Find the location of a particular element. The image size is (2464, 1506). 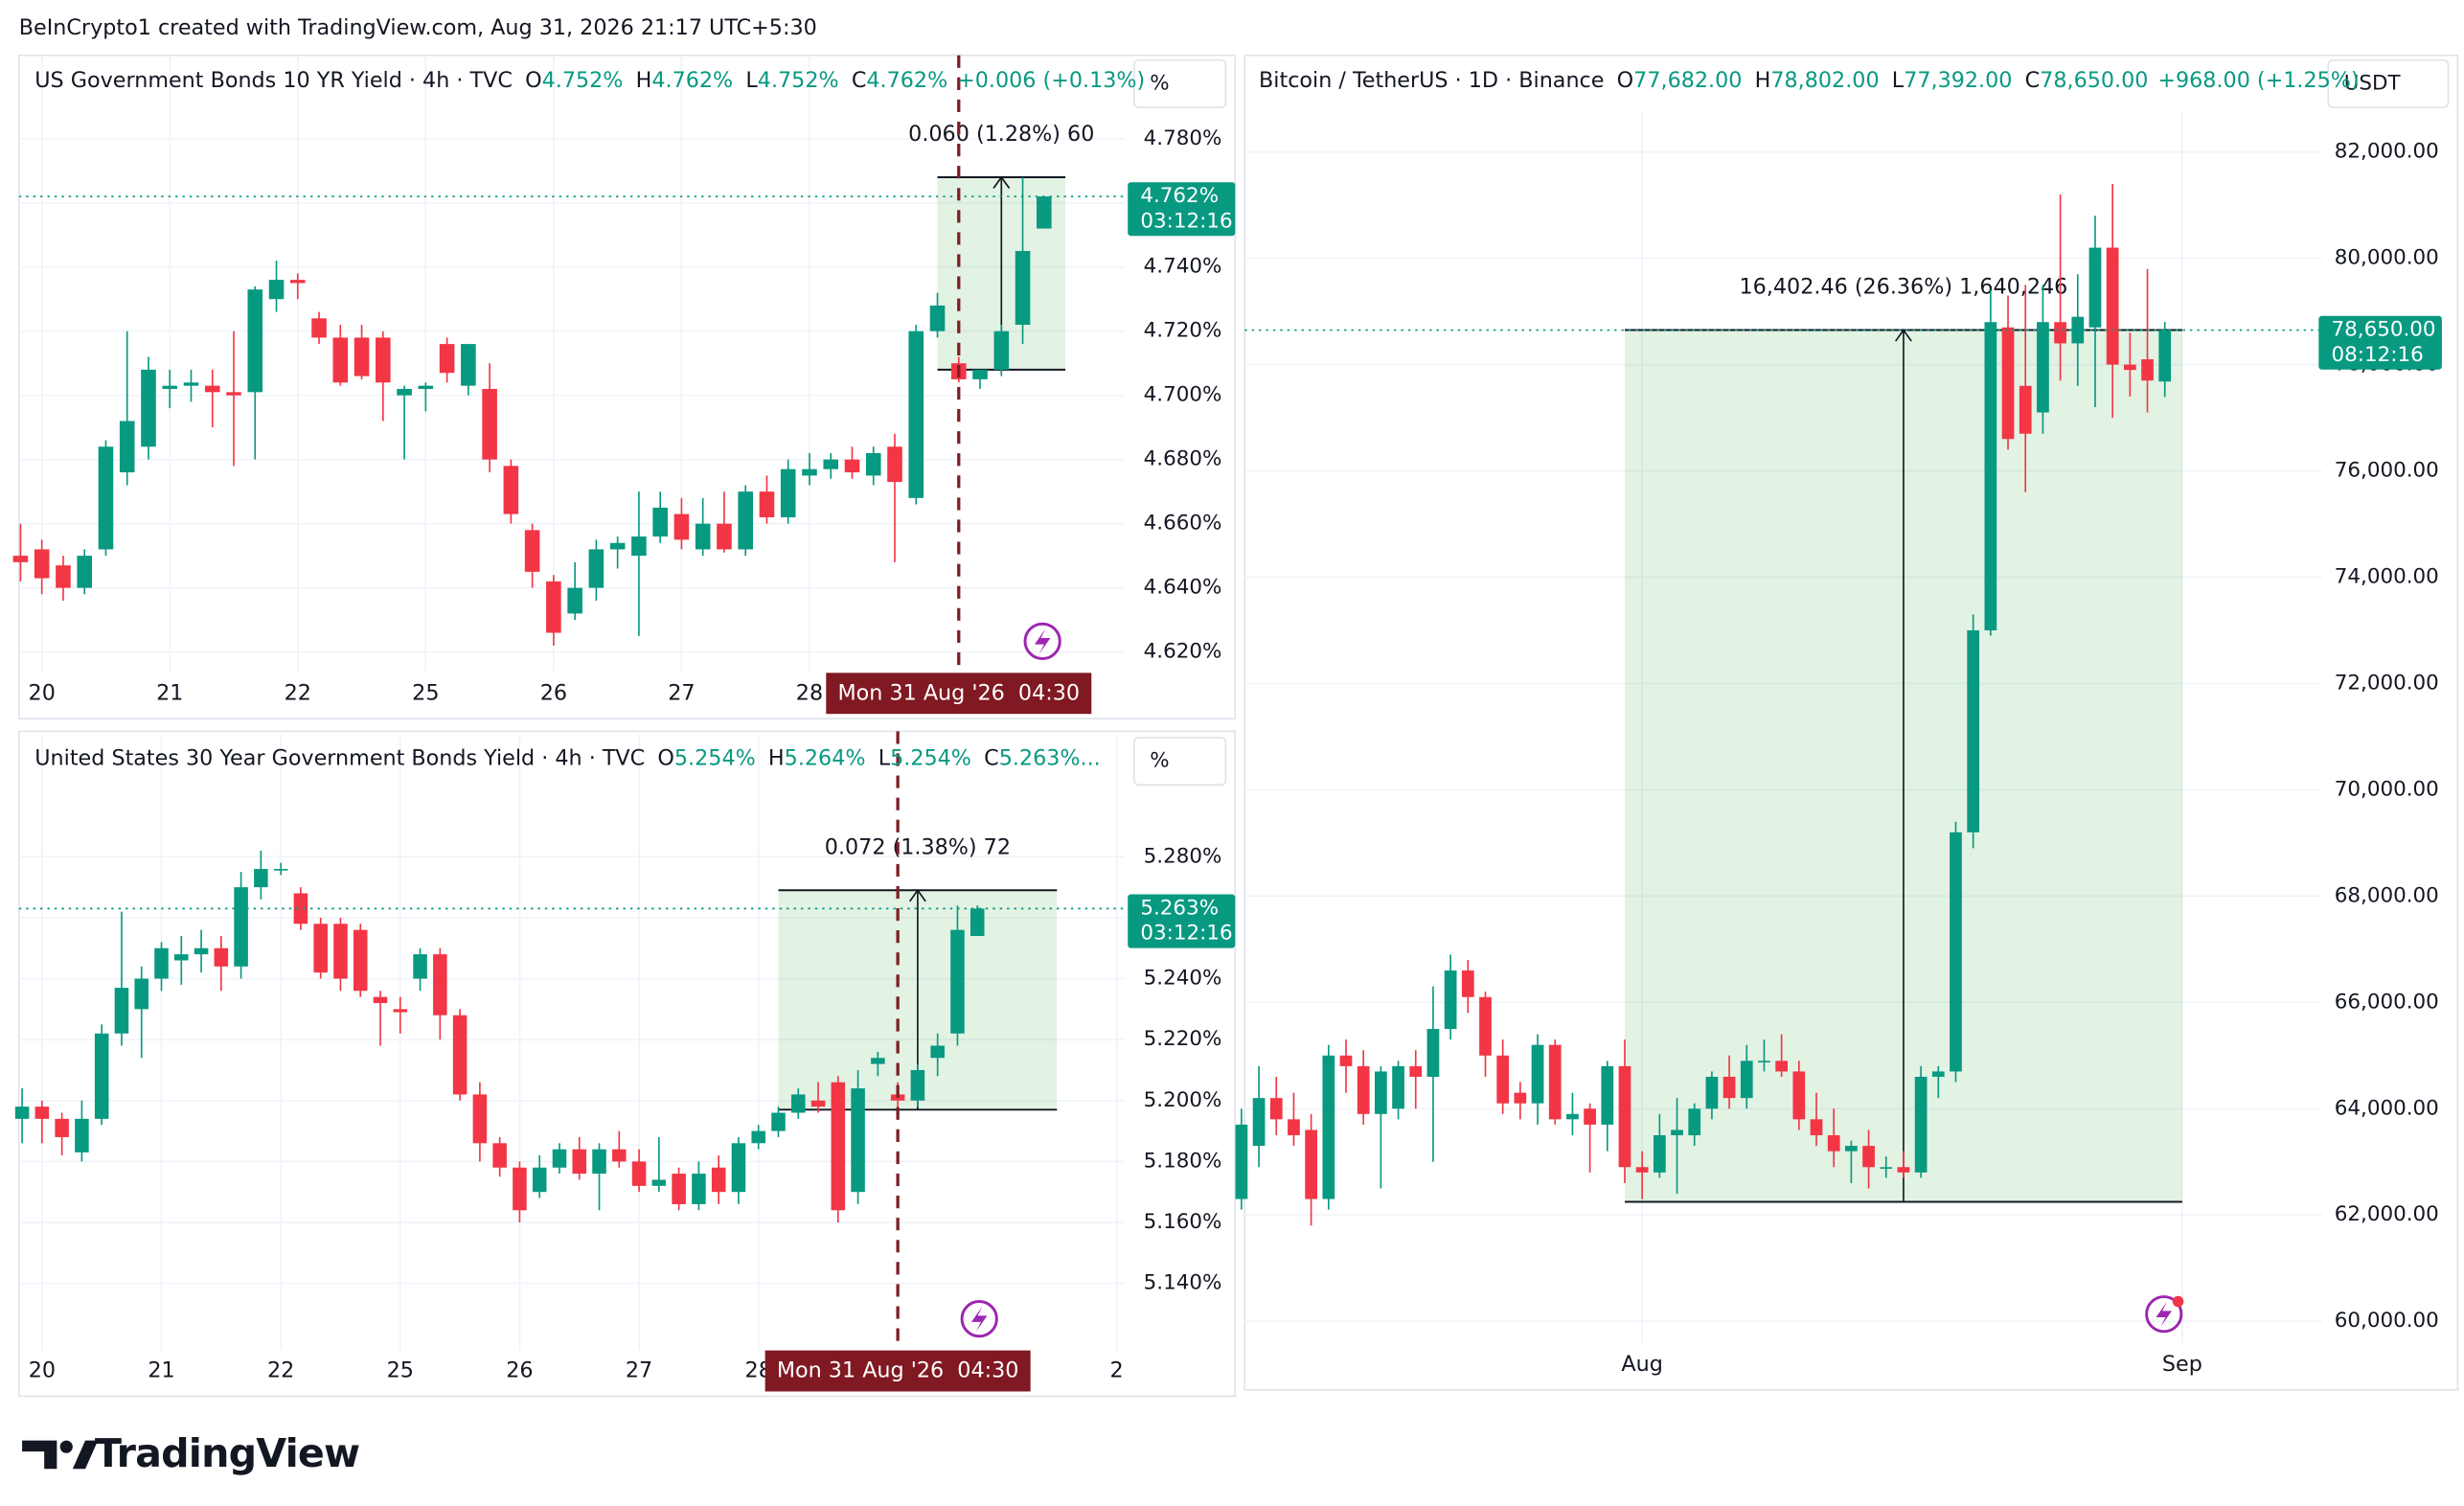

legend-key: C is located at coordinates (991, 757).